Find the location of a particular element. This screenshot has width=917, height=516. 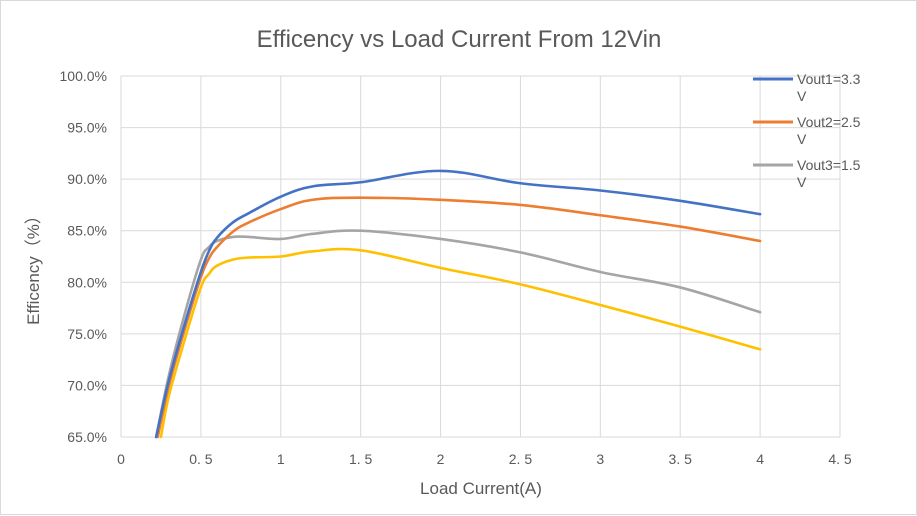

y-tick-label: 95.0% is located at coordinates (87, 128).